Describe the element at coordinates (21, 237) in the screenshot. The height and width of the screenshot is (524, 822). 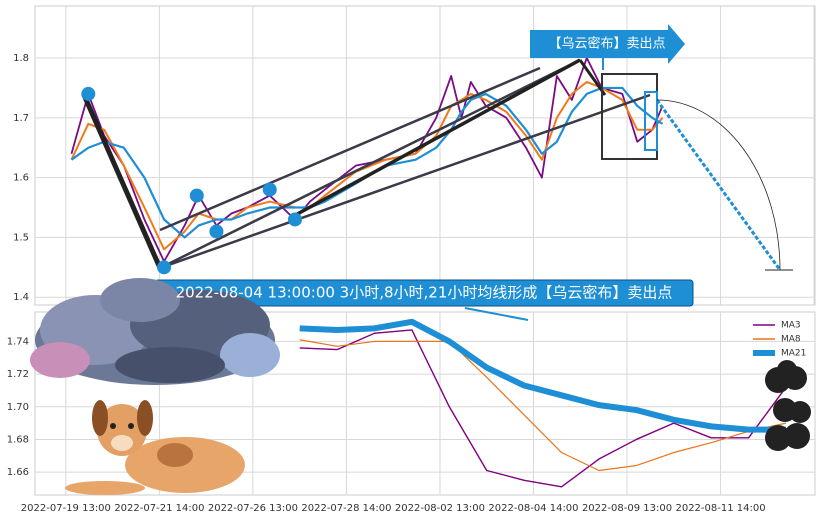
I see `y-tick-label: 1.5` at that location.